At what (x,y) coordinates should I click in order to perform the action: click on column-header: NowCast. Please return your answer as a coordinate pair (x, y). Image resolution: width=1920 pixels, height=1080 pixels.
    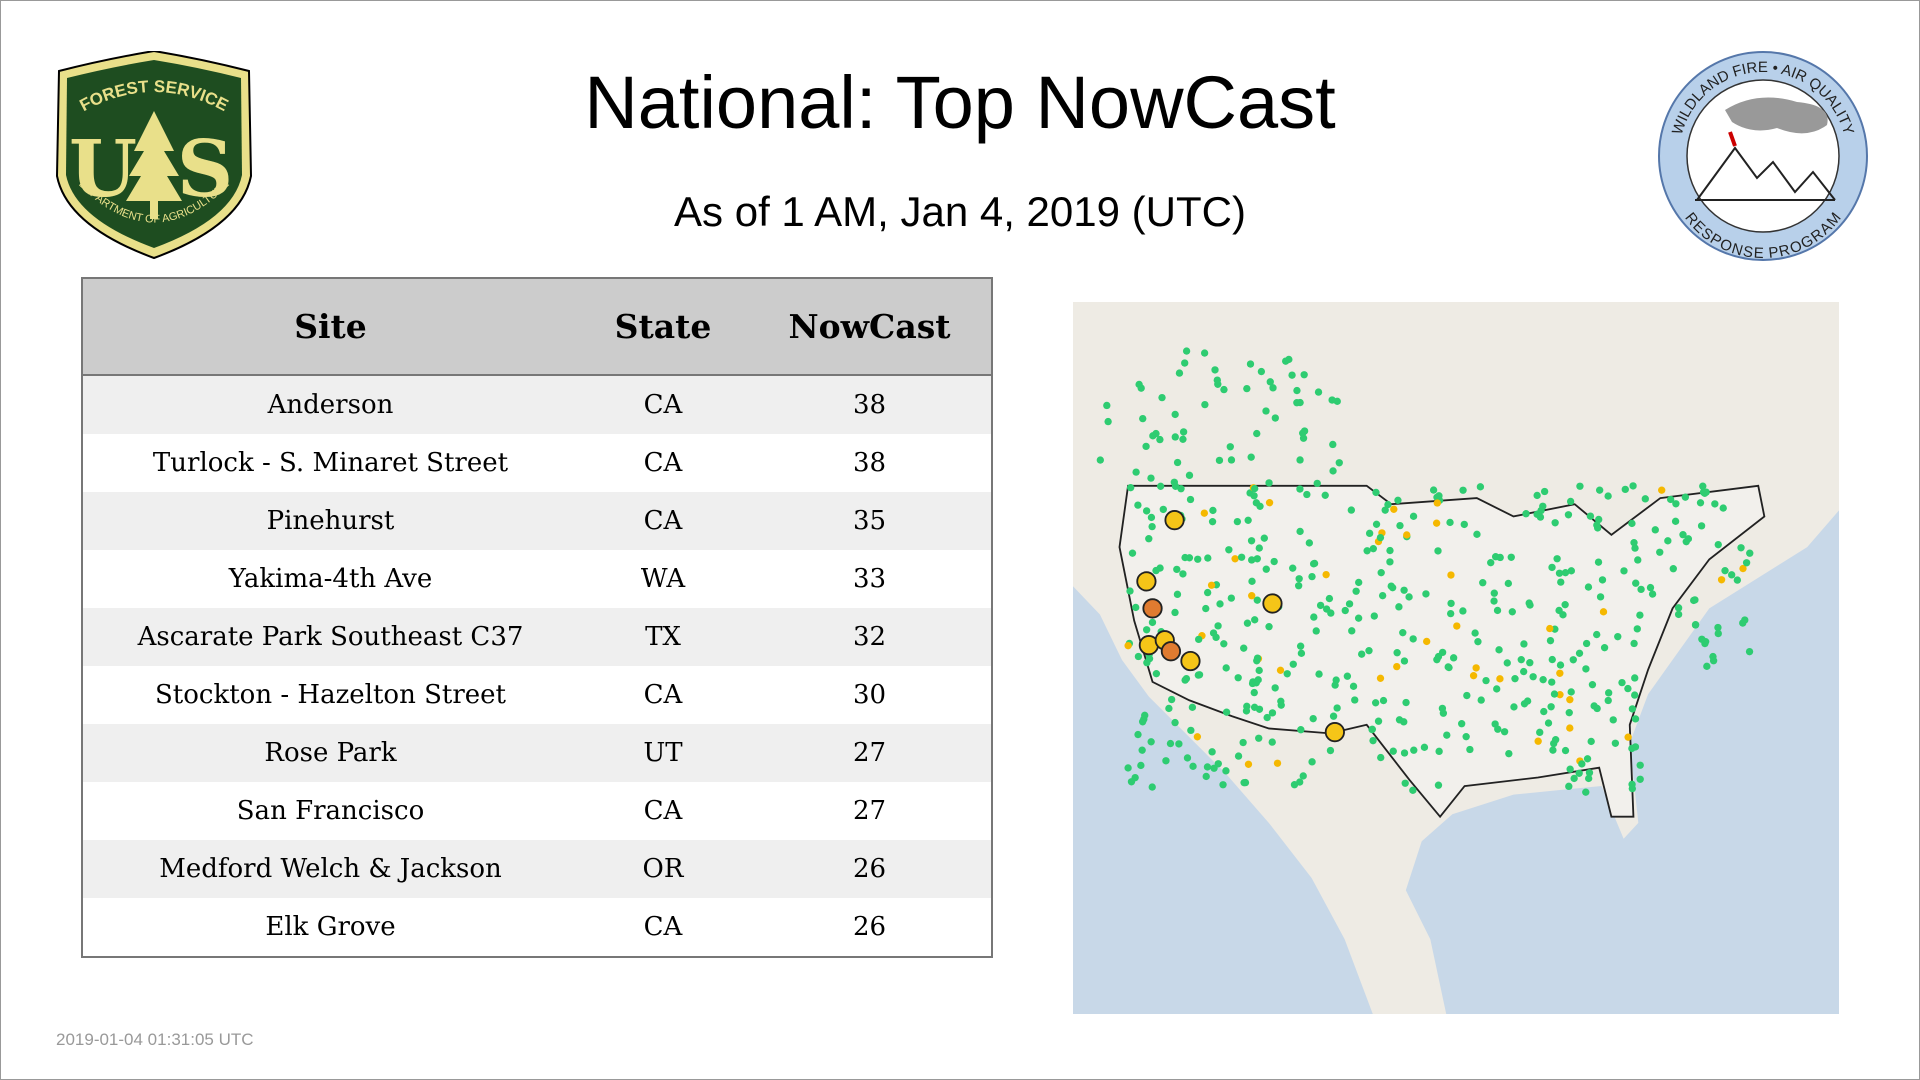
    Looking at the image, I should click on (870, 327).